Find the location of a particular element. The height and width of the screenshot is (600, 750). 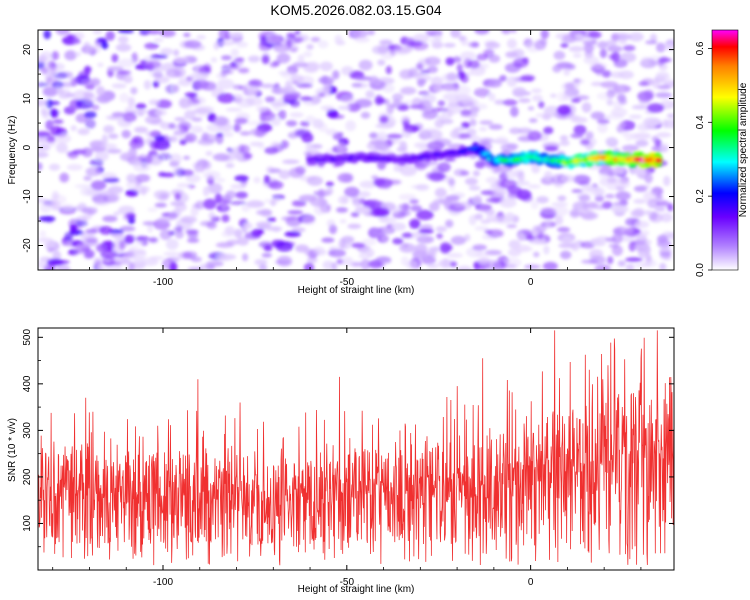

x-tick-label: -100 is located at coordinates (163, 282).